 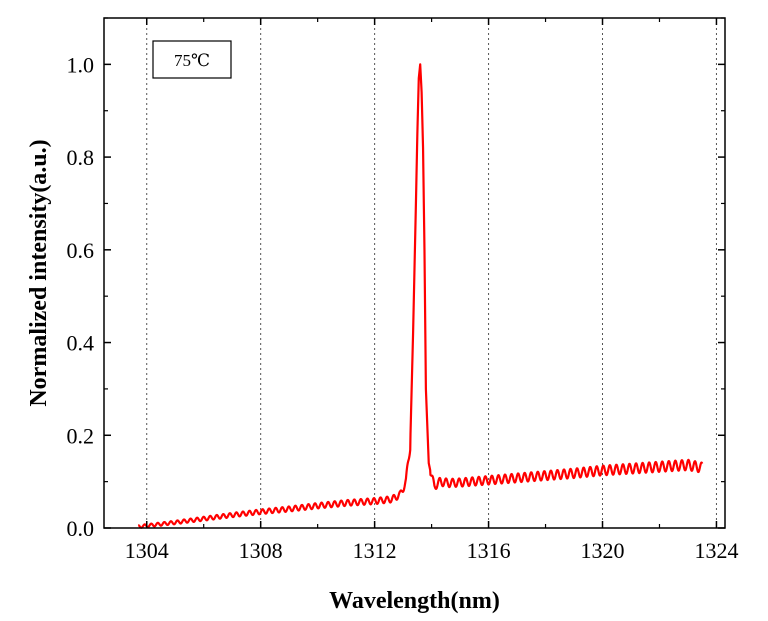 I want to click on x-tick-label: 1316, so click(x=489, y=550).